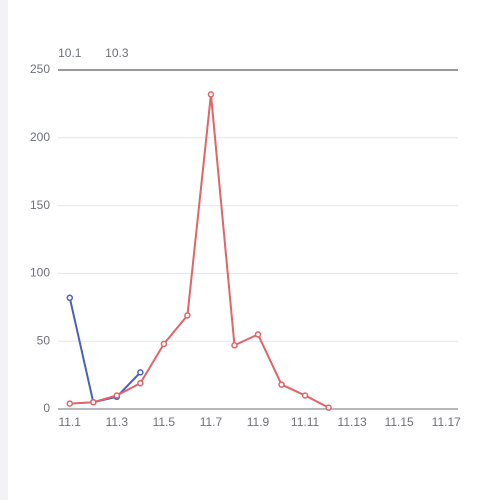 The width and height of the screenshot is (500, 500). What do you see at coordinates (44, 340) in the screenshot?
I see `y-tick-label: 50` at bounding box center [44, 340].